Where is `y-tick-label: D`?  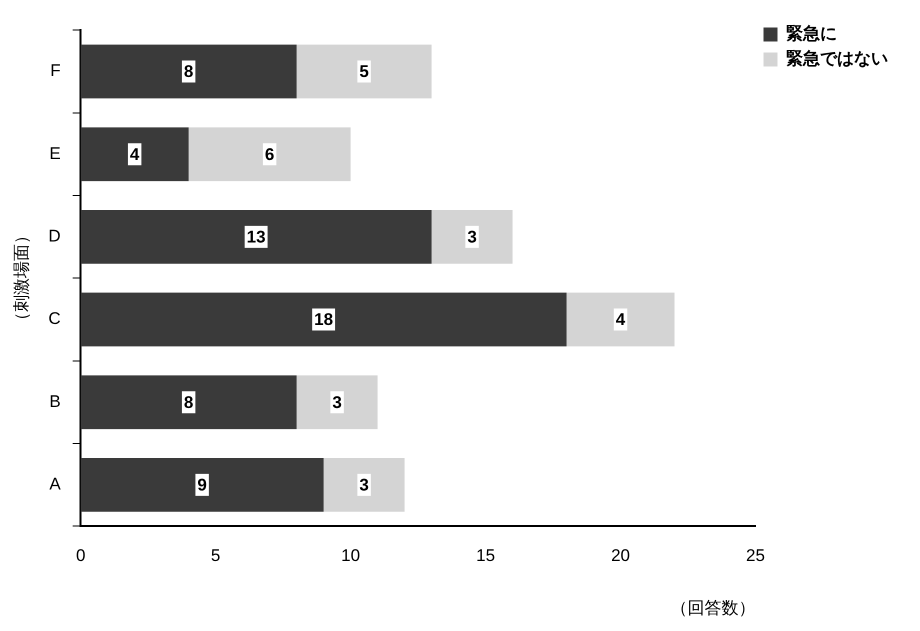 y-tick-label: D is located at coordinates (54, 236).